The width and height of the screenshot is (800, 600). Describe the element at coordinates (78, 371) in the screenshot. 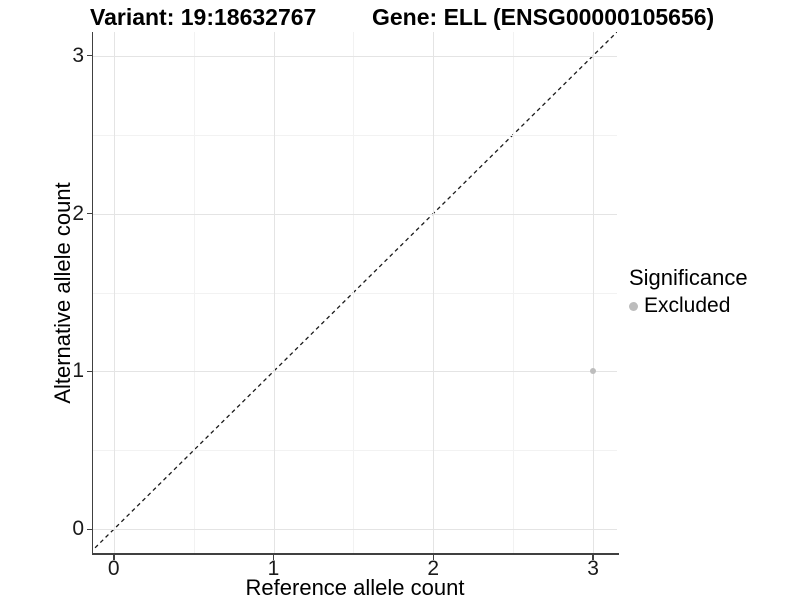

I see `y-tick-label: 1` at that location.